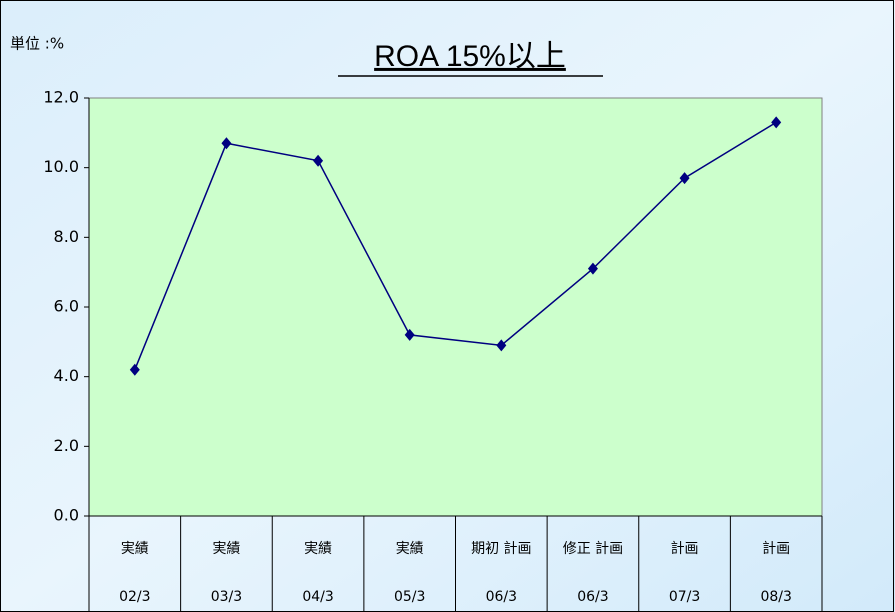 The image size is (895, 612). Describe the element at coordinates (501, 548) in the screenshot. I see `category-group-label: 期初 計画` at that location.